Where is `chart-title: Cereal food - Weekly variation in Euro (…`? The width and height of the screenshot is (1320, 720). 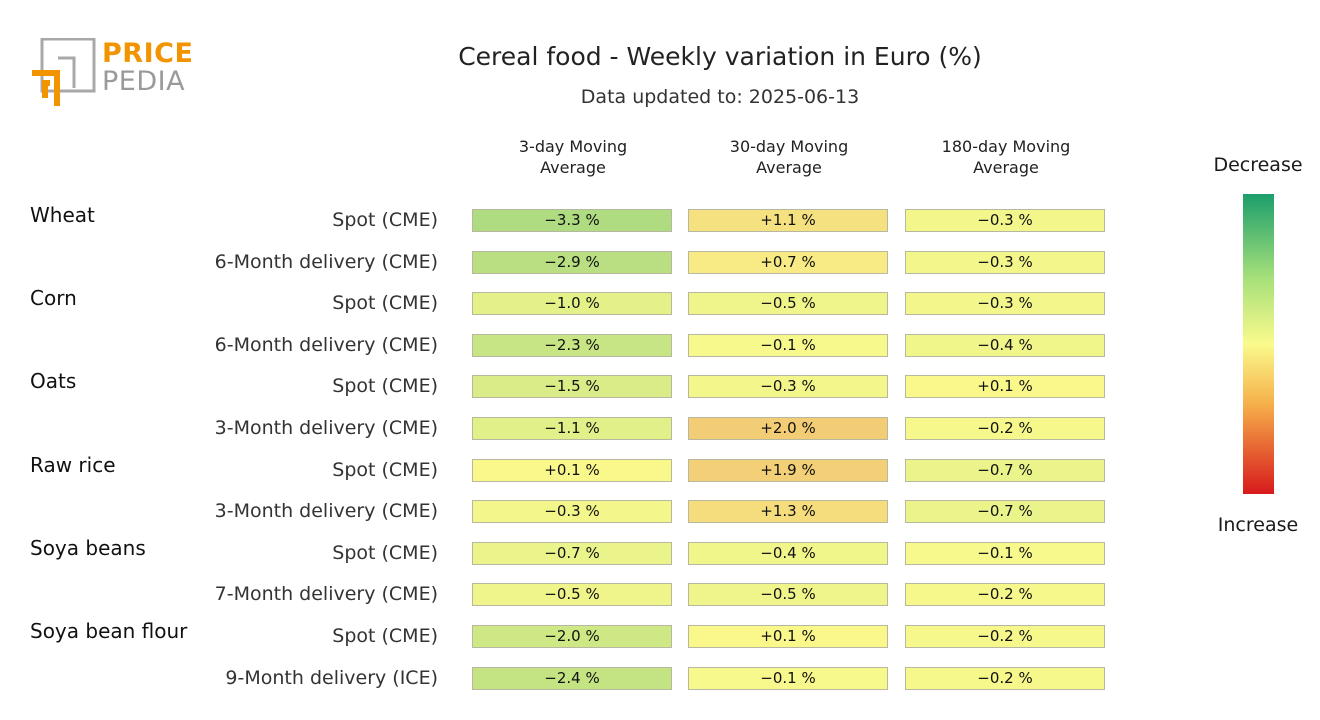 chart-title: Cereal food - Weekly variation in Euro (… is located at coordinates (720, 56).